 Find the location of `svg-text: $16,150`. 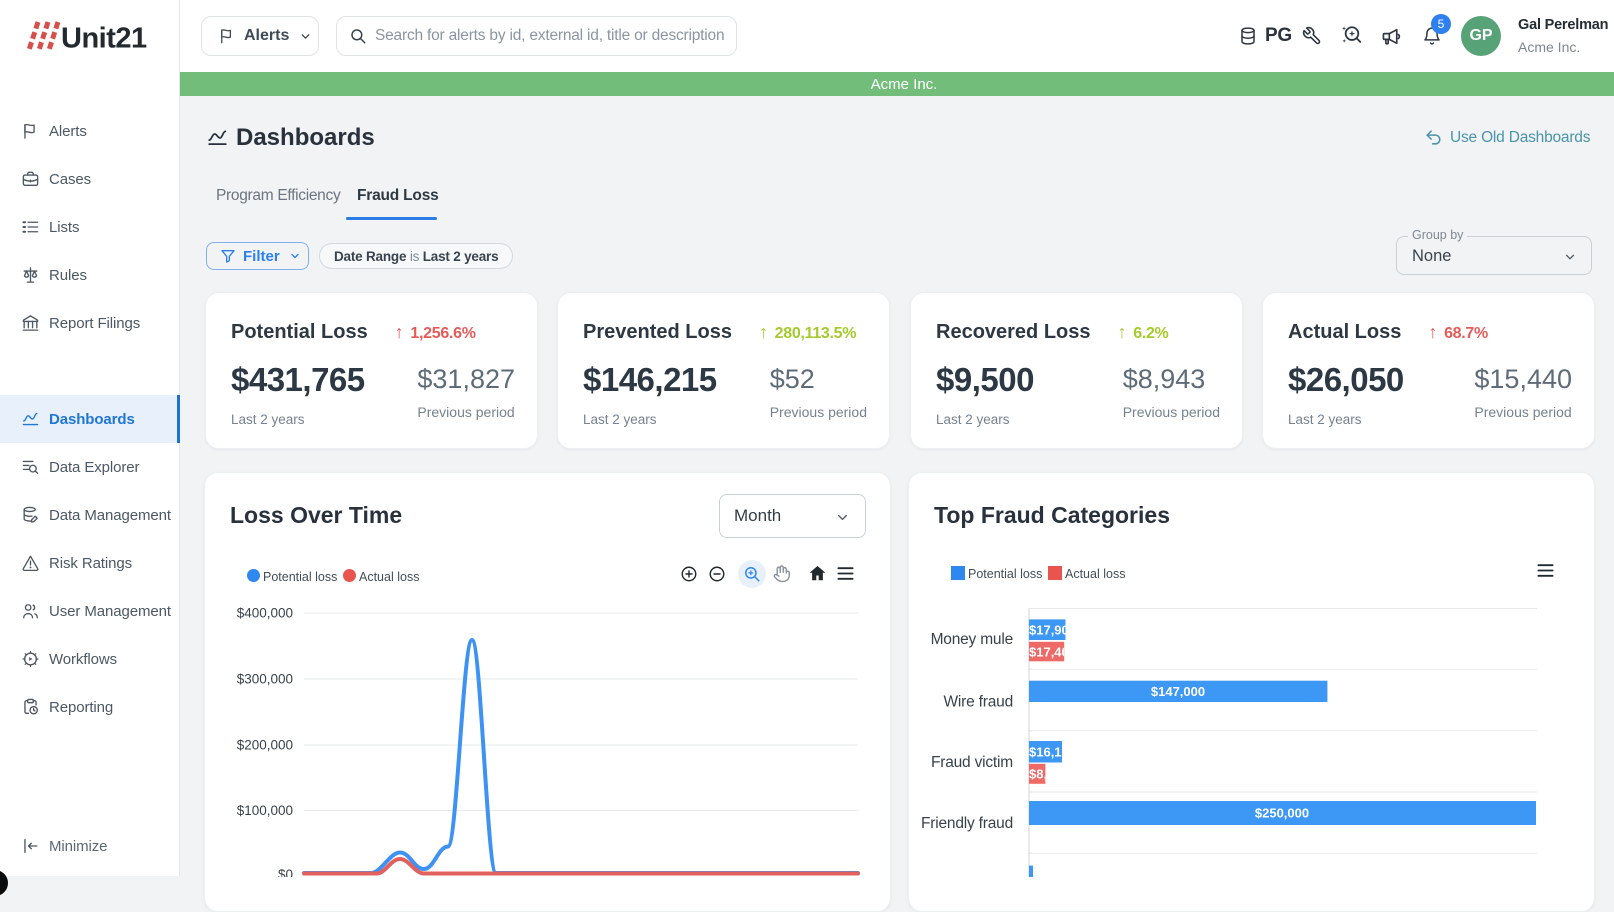

svg-text: $16,150 is located at coordinates (1052, 752).